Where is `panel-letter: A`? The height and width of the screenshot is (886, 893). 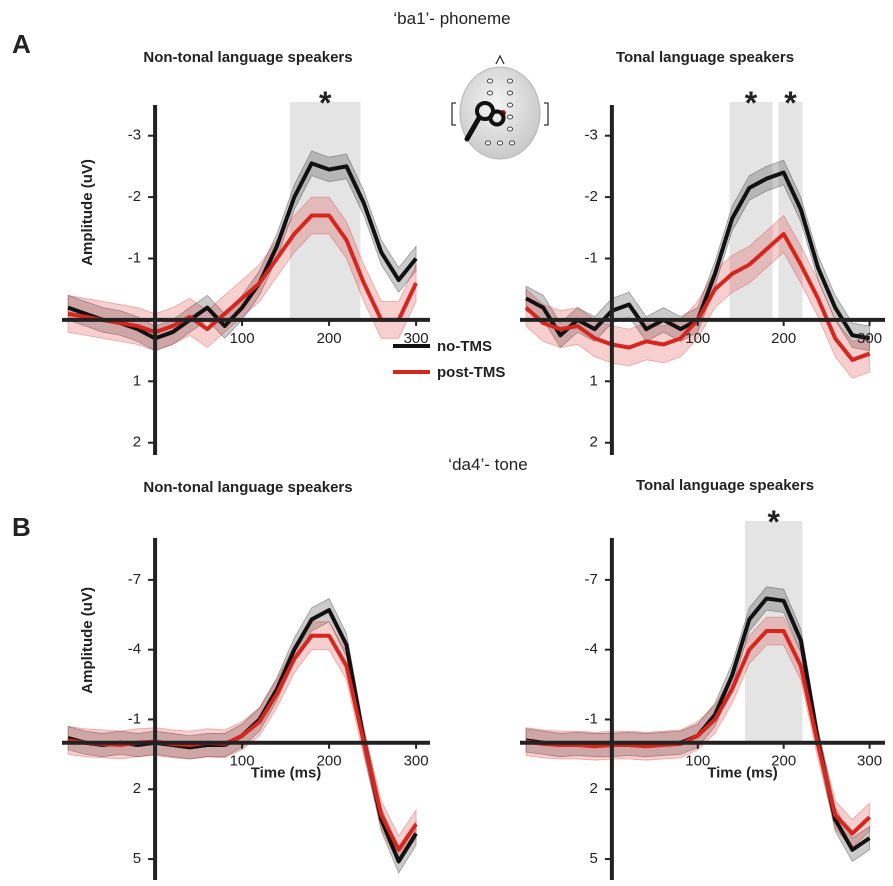
panel-letter: A is located at coordinates (21, 44).